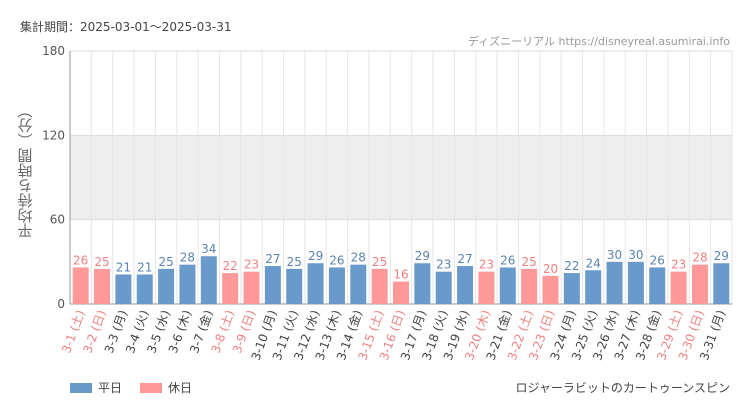 The height and width of the screenshot is (410, 750). What do you see at coordinates (400, 275) in the screenshot?
I see `data-label: 16` at bounding box center [400, 275].